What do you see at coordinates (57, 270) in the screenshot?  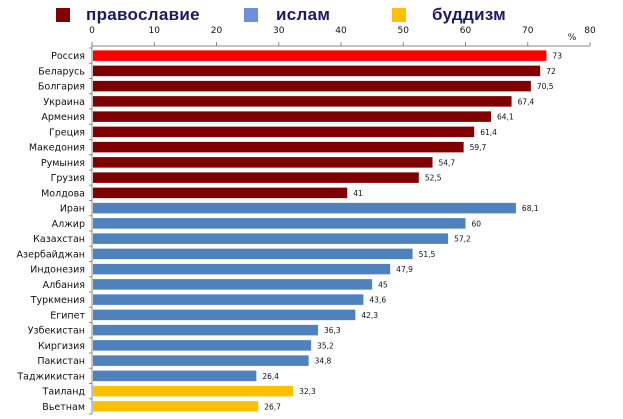 I see `category-label: Индонезия` at bounding box center [57, 270].